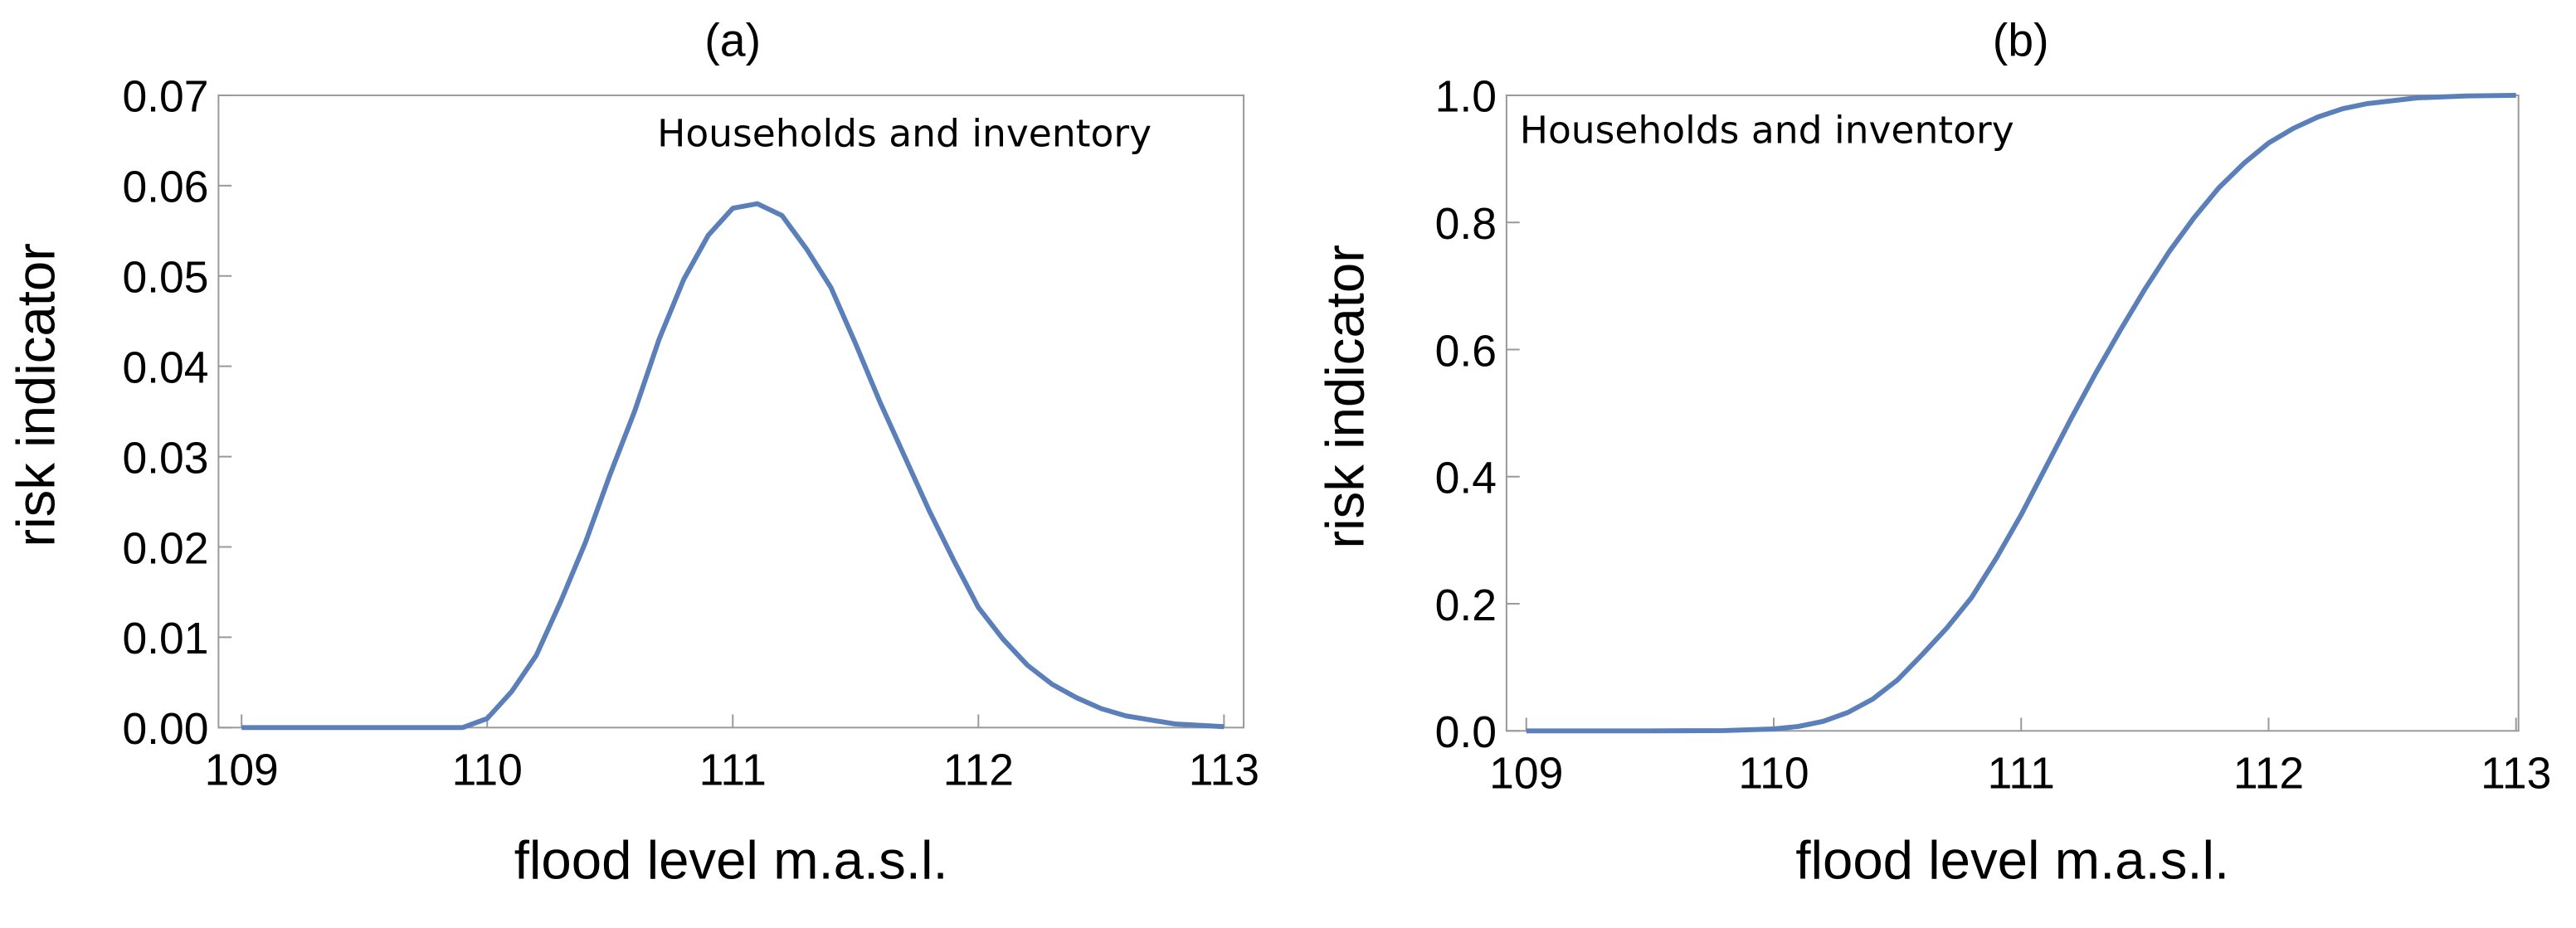  I want to click on y-tick-label: 0.07, so click(165, 97).